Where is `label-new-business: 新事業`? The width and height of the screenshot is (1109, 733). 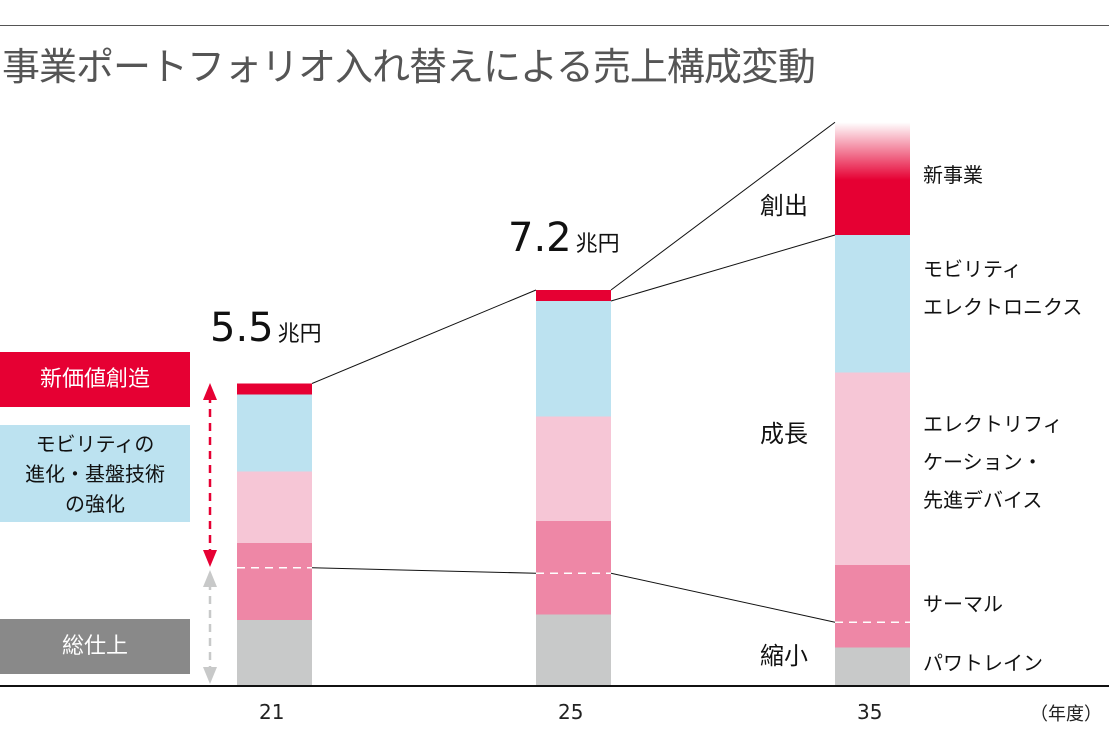 label-new-business: 新事業 is located at coordinates (953, 175).